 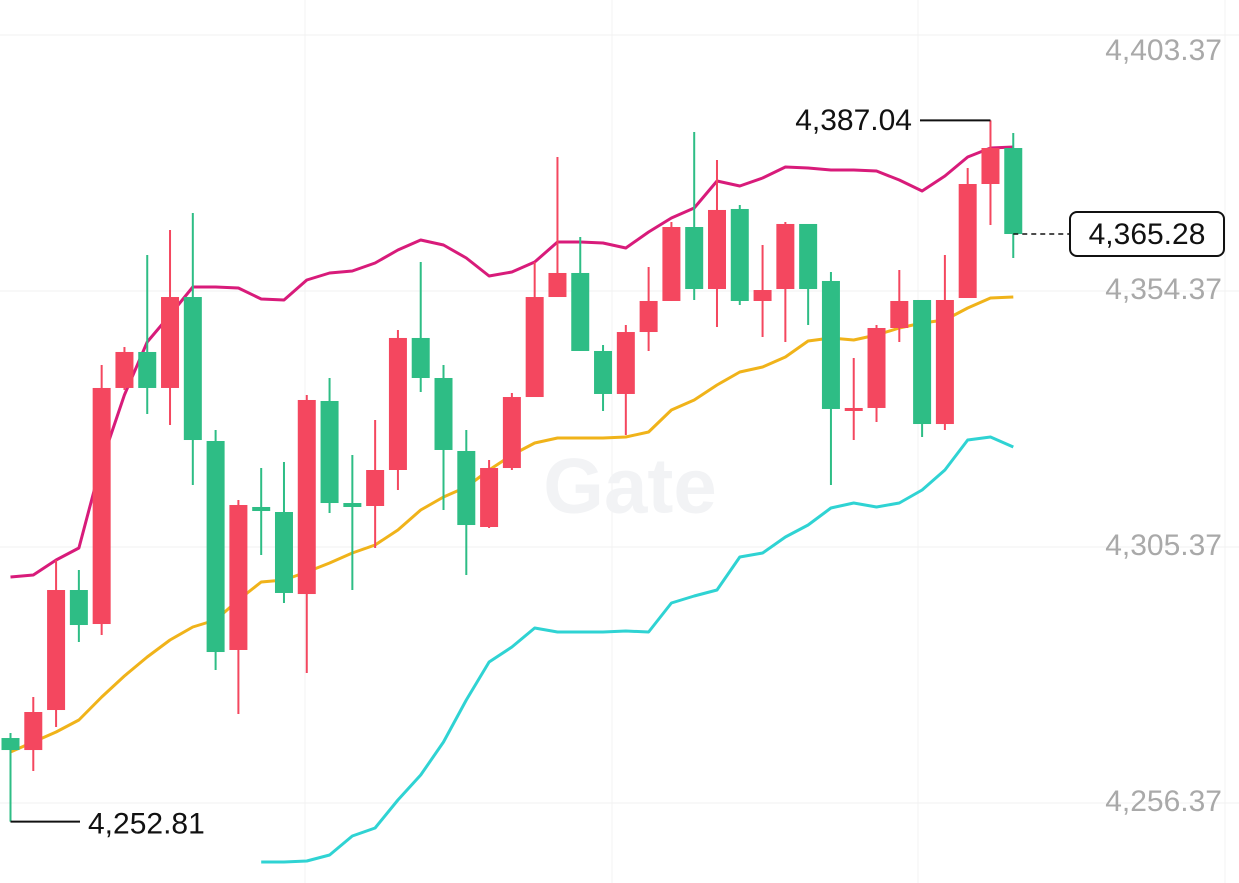 I want to click on y-tick-label: 4,256.37, so click(x=1163, y=801).